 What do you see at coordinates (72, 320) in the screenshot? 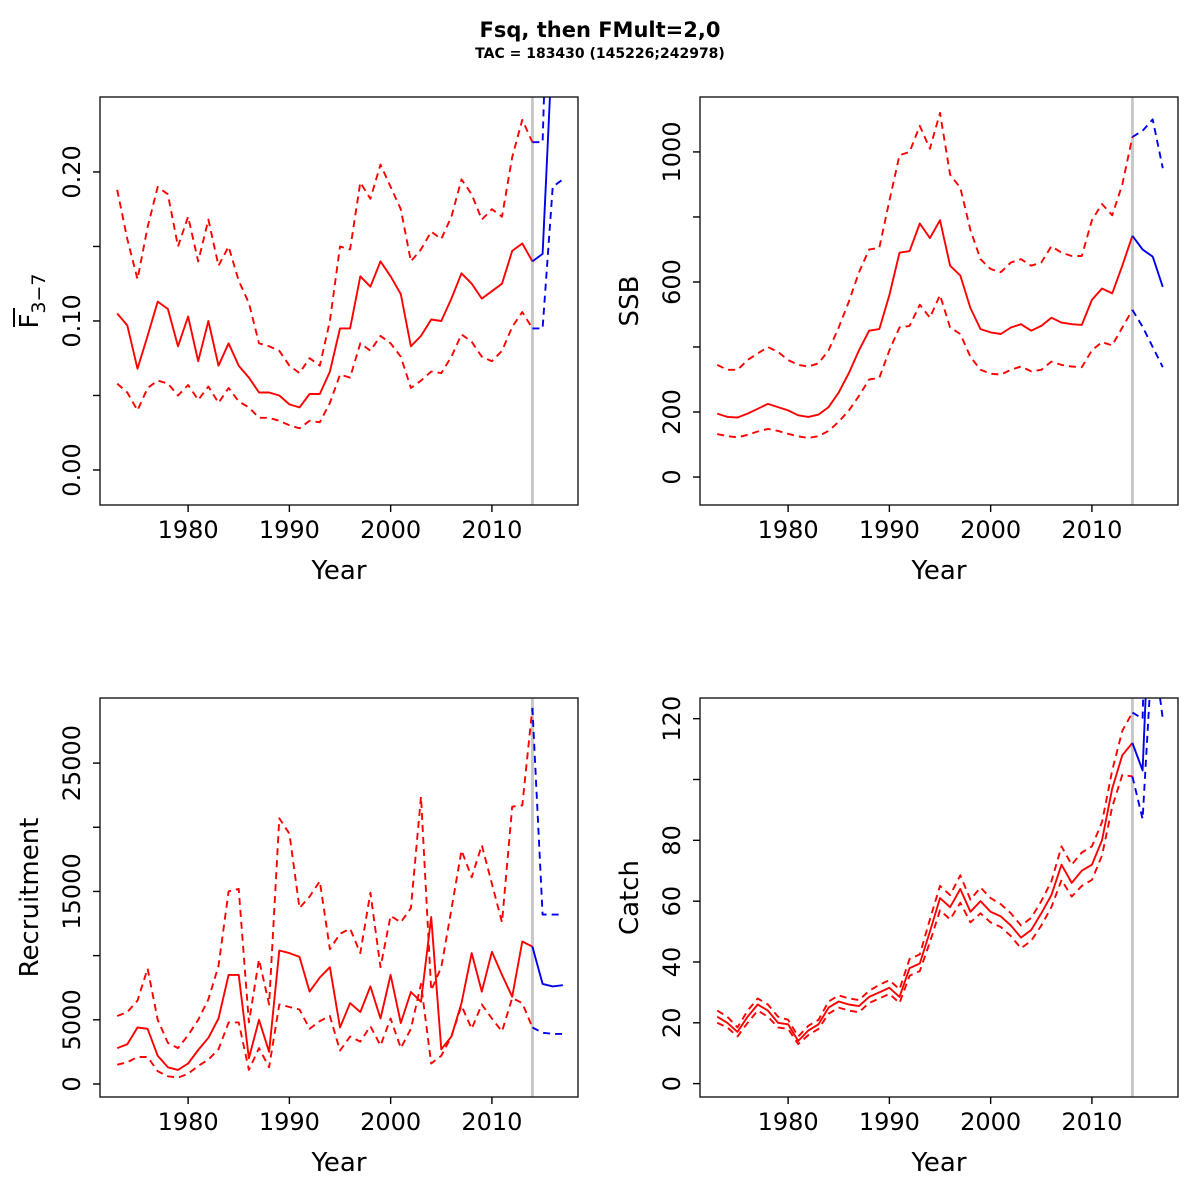
I see `y-tick-label: 0.10` at bounding box center [72, 320].